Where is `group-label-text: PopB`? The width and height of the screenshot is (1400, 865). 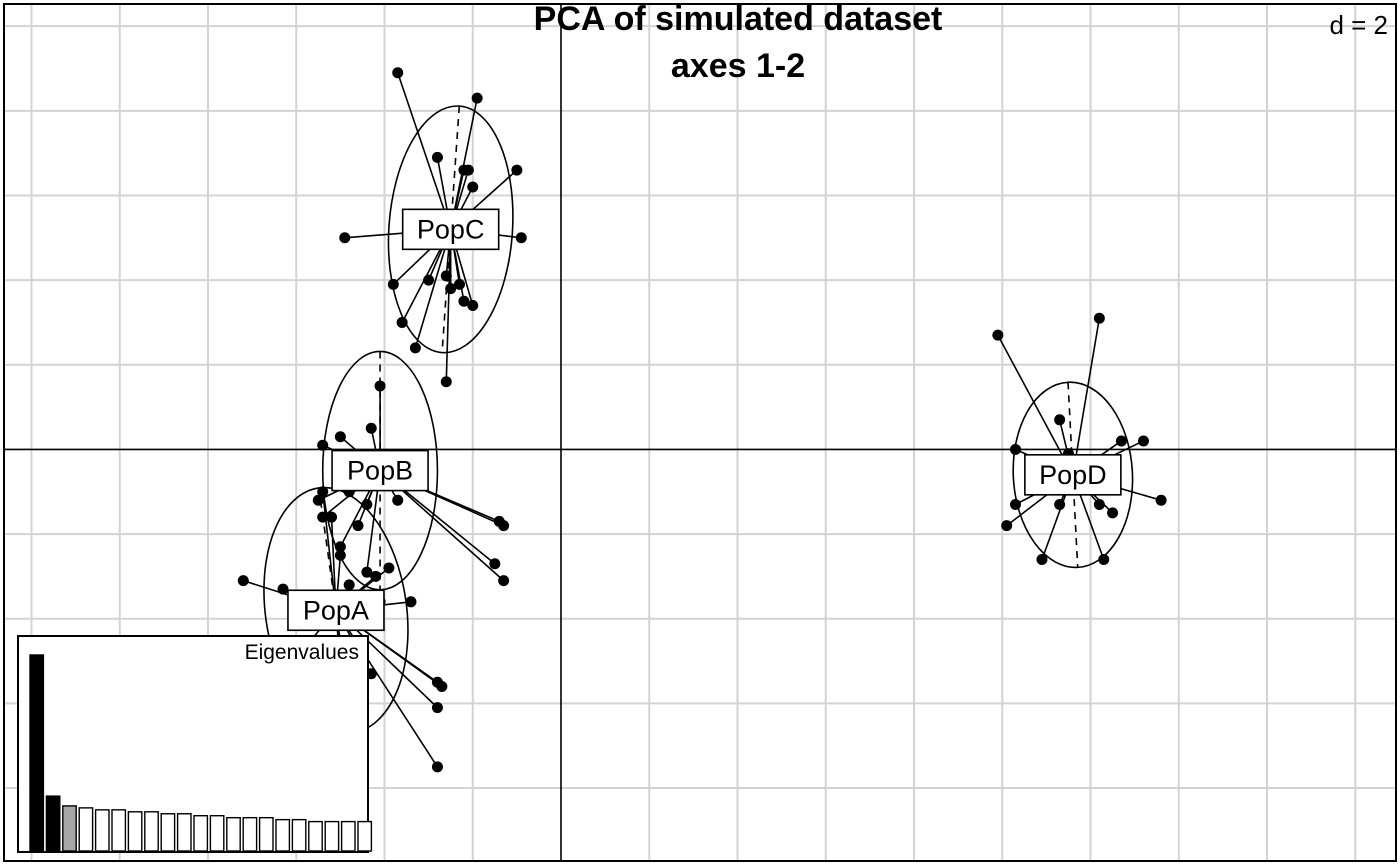
group-label-text: PopB is located at coordinates (380, 471).